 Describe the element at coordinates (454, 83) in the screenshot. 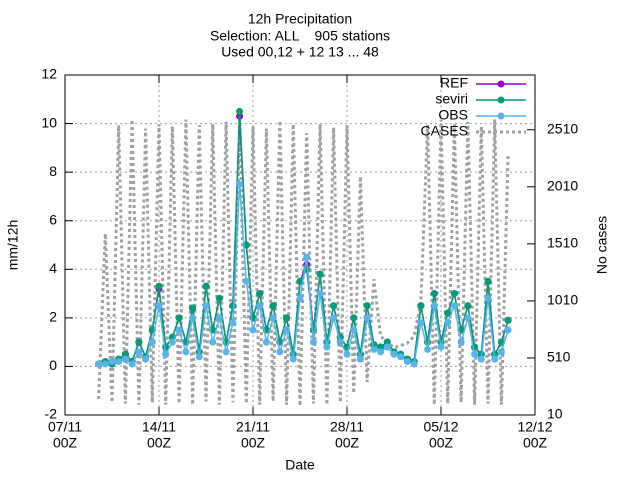

I see `legend-label: REF` at that location.